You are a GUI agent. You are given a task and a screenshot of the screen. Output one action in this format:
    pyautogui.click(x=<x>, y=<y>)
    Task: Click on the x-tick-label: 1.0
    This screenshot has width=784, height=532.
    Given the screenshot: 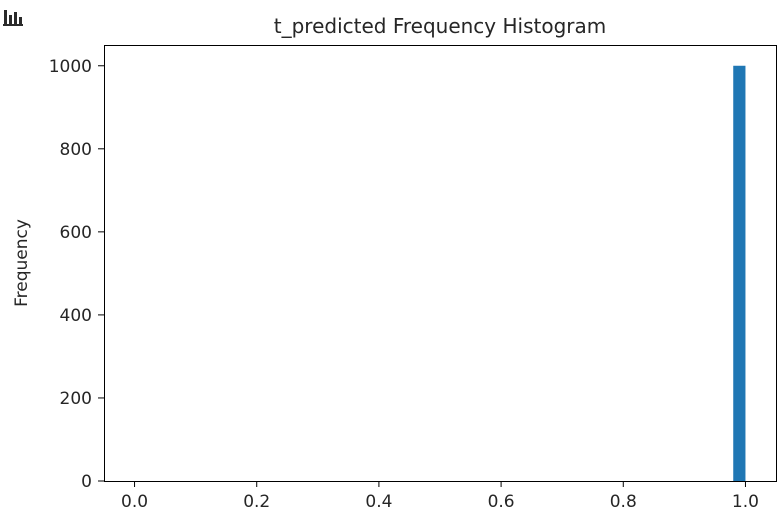 What is the action you would take?
    pyautogui.click(x=745, y=502)
    